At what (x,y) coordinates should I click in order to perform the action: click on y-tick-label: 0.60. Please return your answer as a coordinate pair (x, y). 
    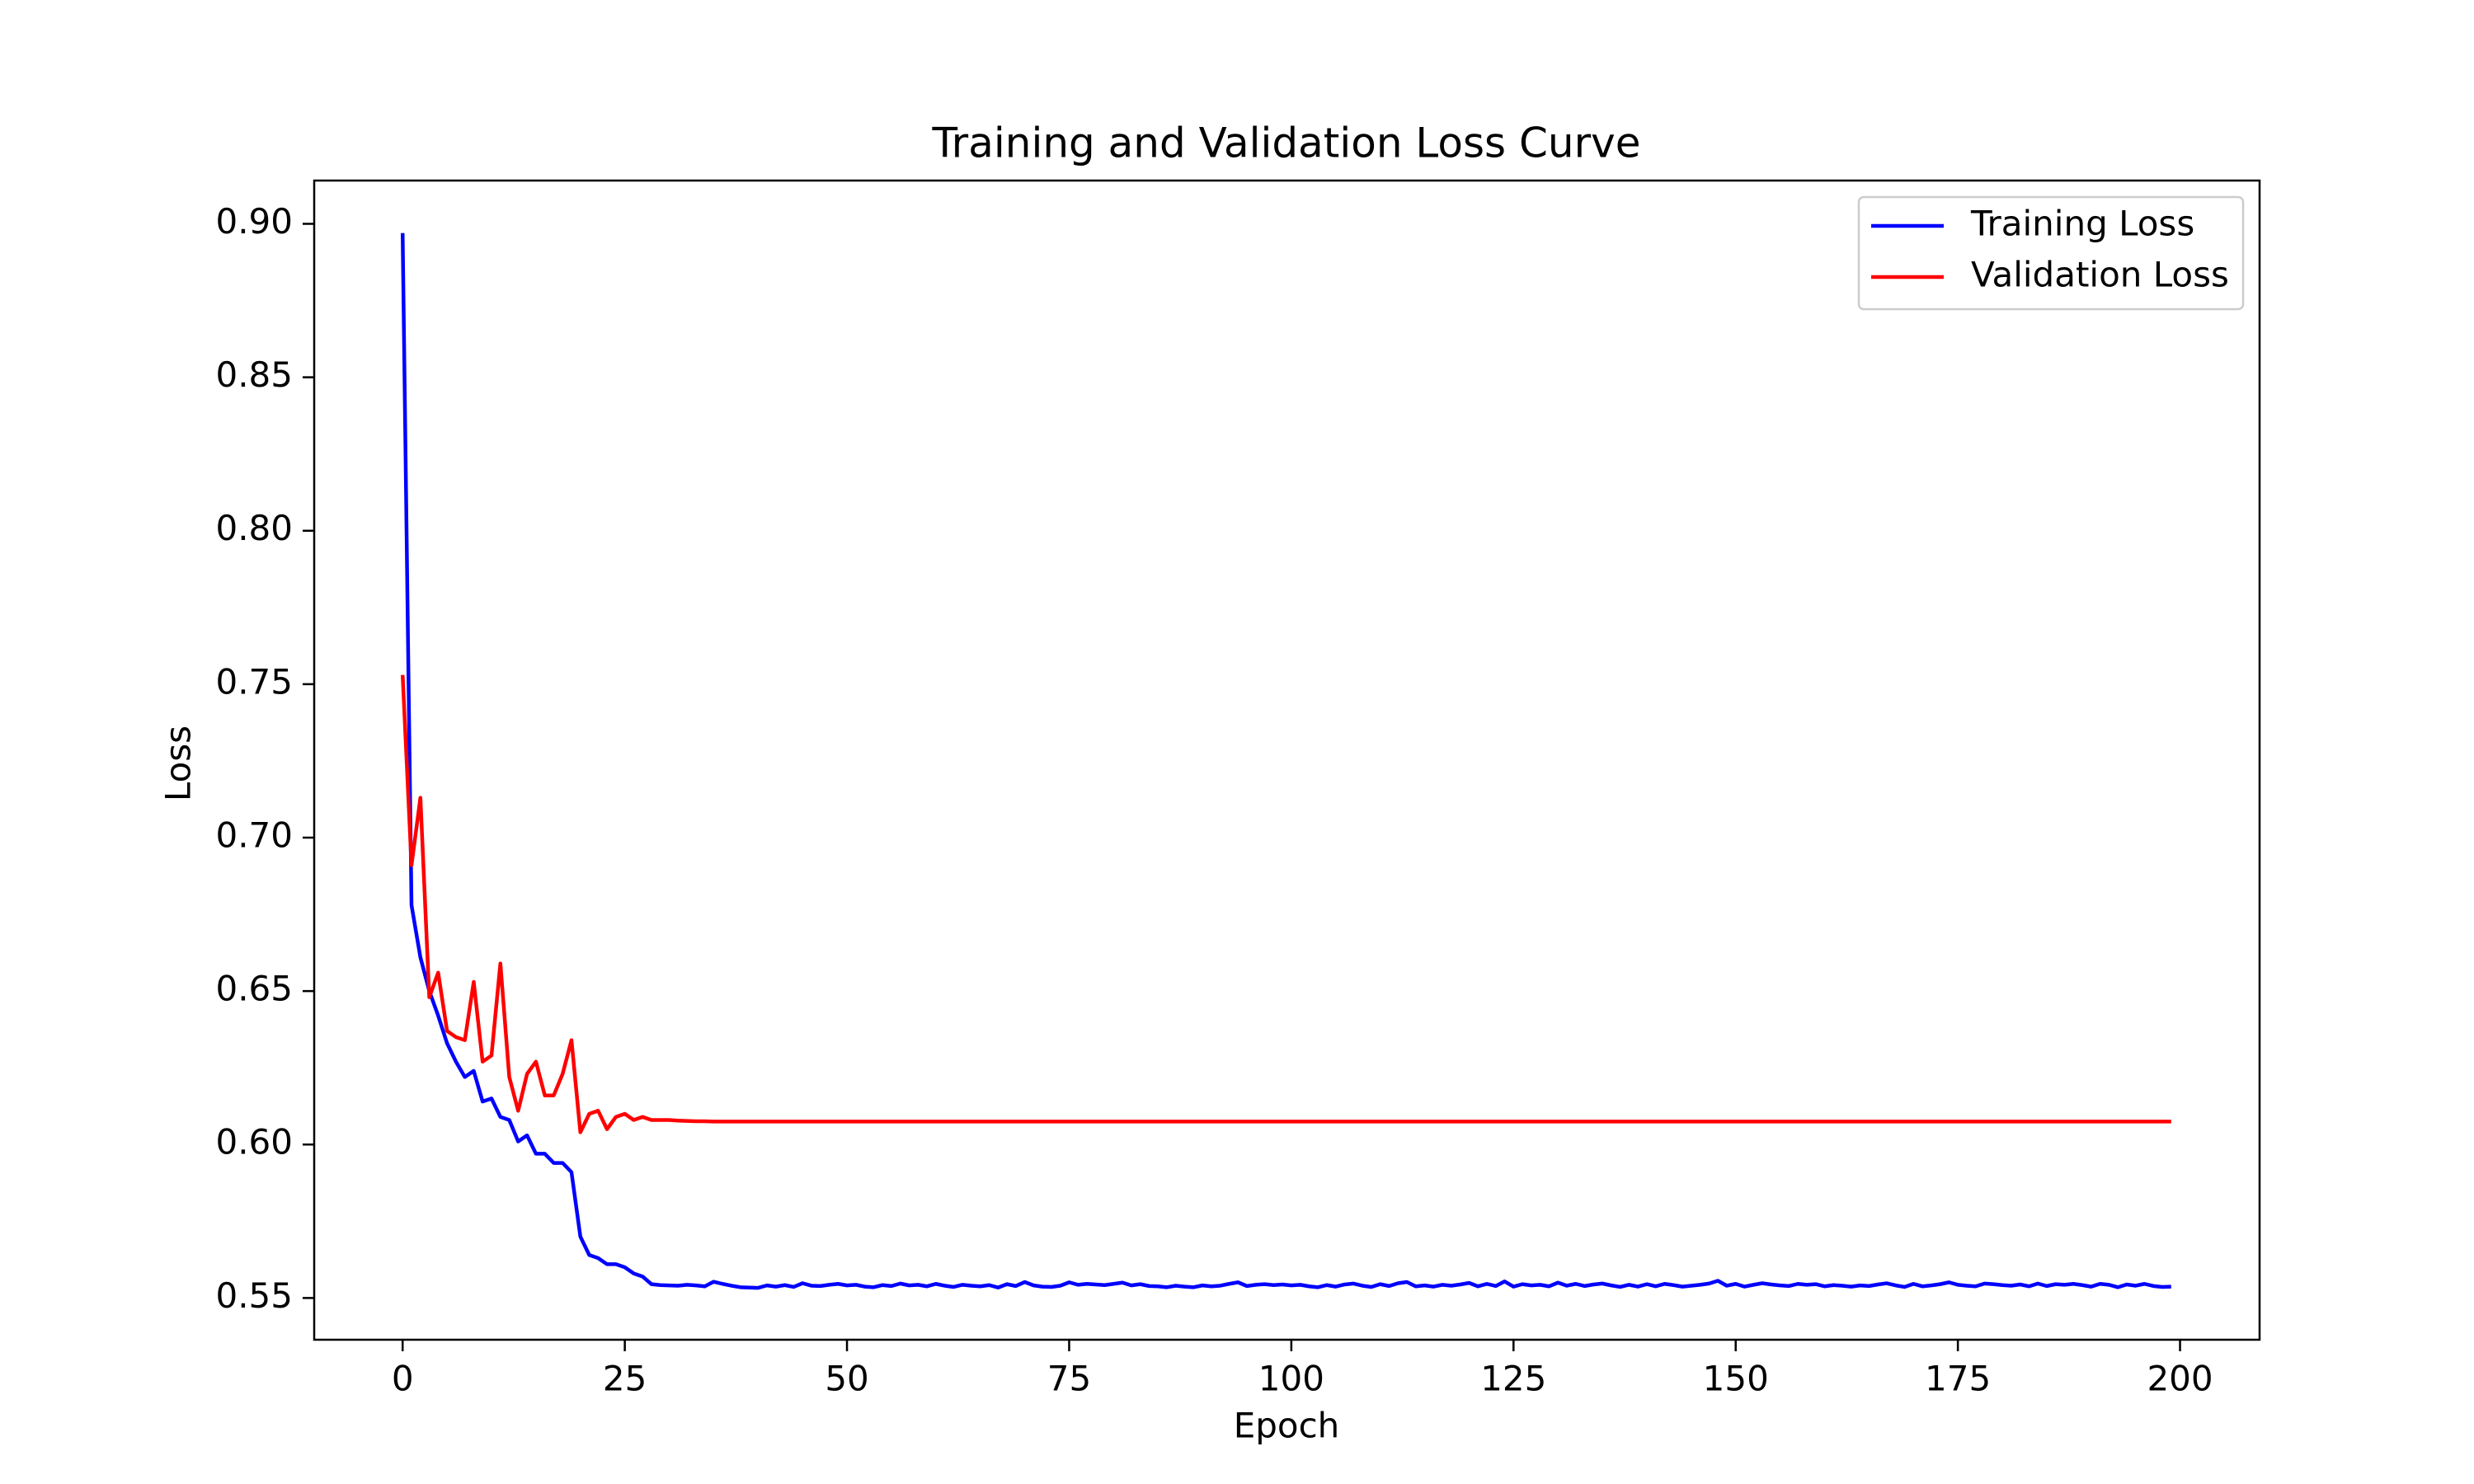
    Looking at the image, I should click on (254, 1142).